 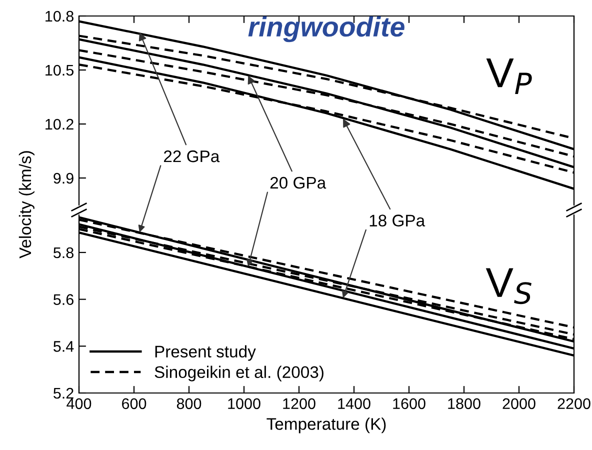 What do you see at coordinates (298, 182) in the screenshot?
I see `annotation: 20 GPa` at bounding box center [298, 182].